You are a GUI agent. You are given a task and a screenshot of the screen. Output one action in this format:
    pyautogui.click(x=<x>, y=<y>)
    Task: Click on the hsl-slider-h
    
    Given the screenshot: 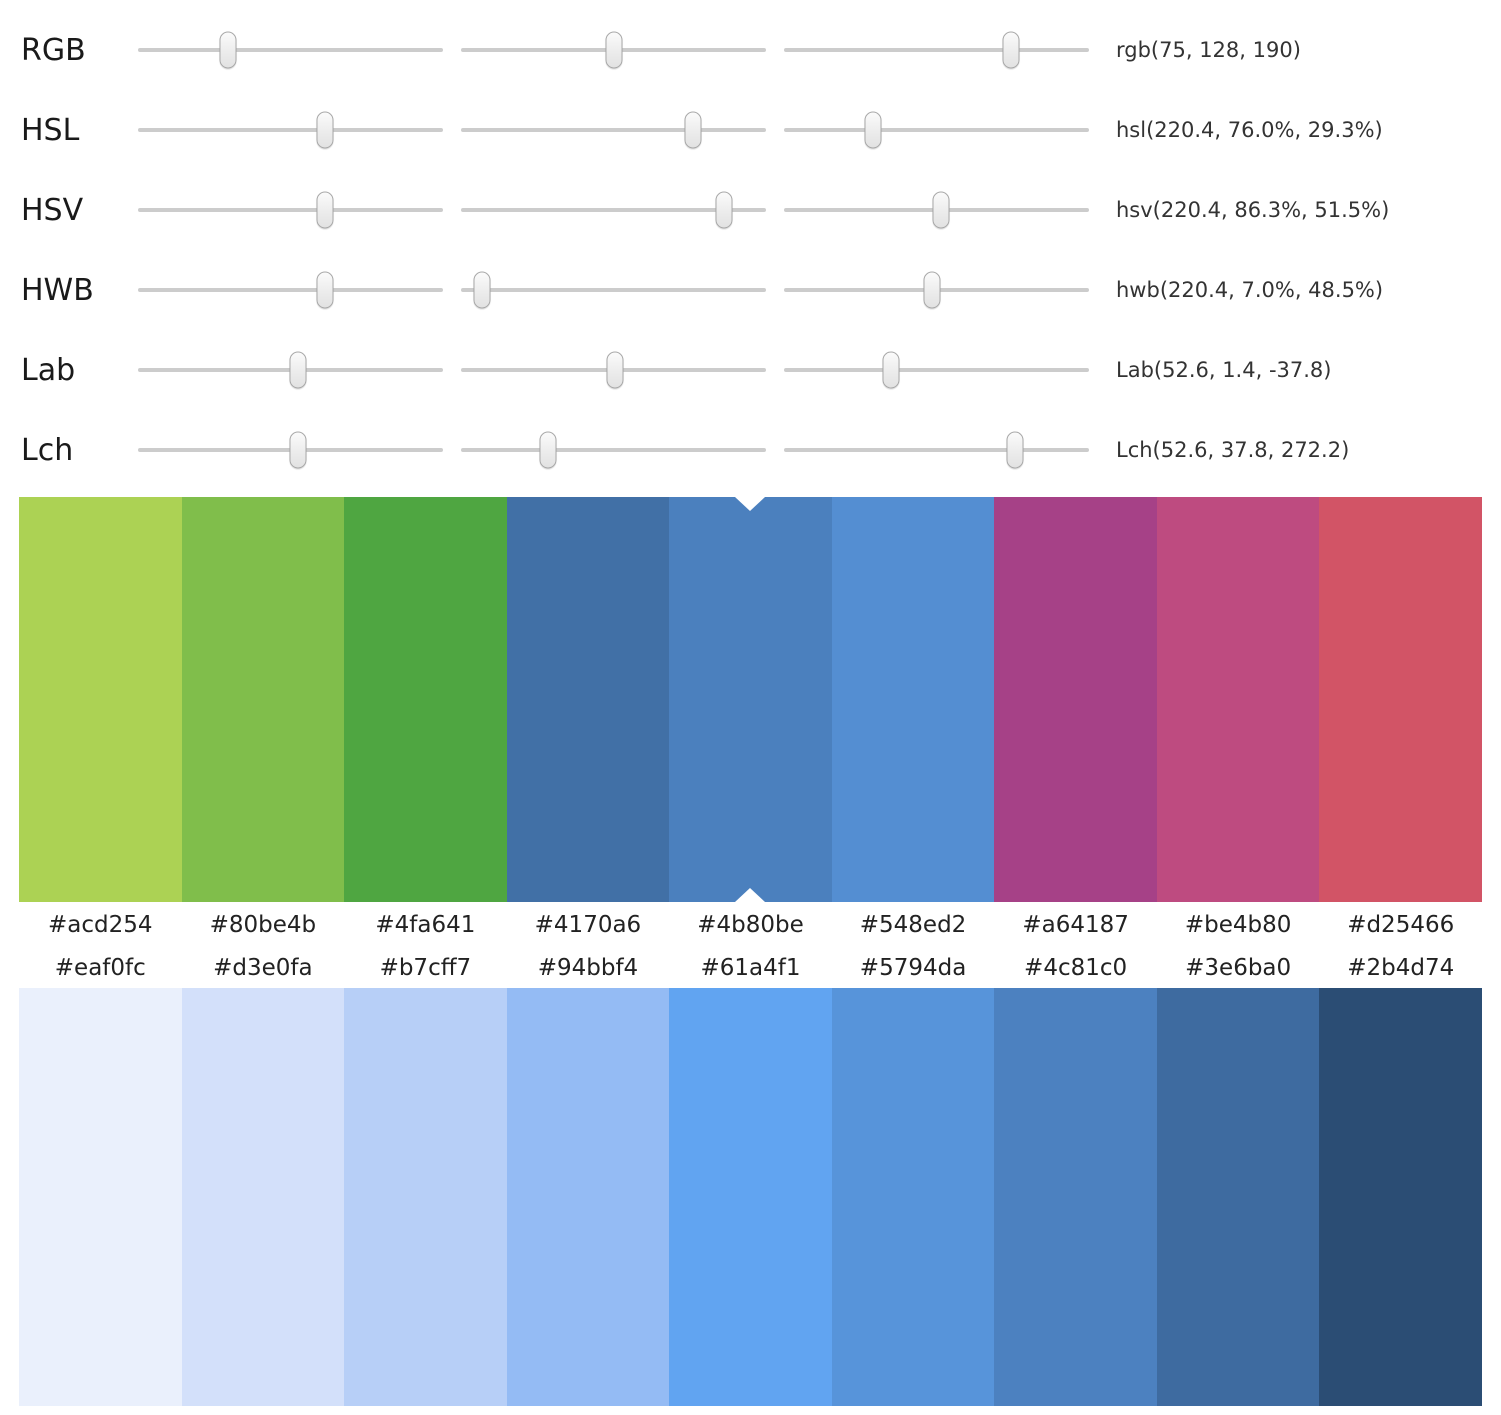 What is the action you would take?
    pyautogui.click(x=290, y=130)
    